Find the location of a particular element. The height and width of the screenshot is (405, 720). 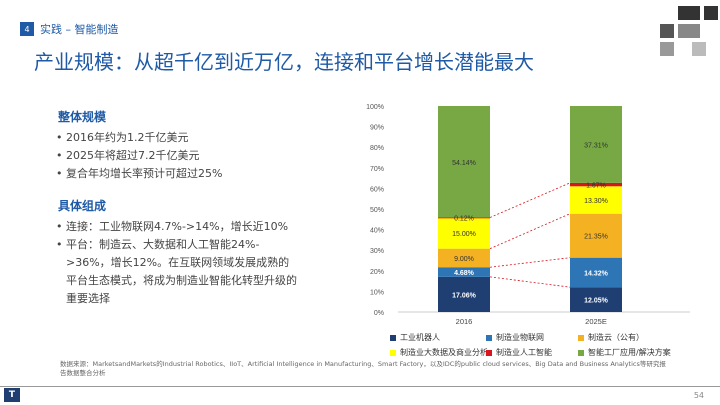

legend-item: 制造业大数据及商业分析 is located at coordinates (439, 352).